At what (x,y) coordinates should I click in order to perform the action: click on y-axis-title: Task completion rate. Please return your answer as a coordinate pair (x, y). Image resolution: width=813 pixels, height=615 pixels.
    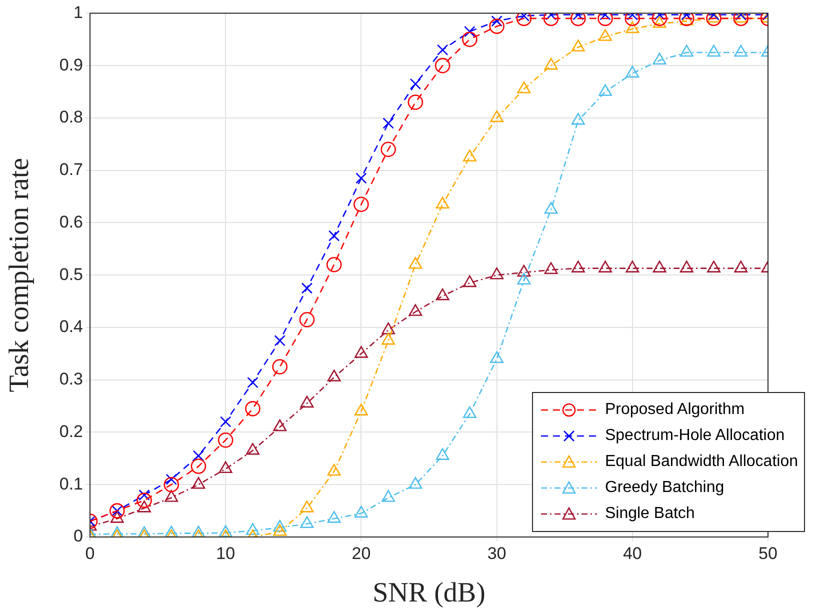
    Looking at the image, I should click on (20, 275).